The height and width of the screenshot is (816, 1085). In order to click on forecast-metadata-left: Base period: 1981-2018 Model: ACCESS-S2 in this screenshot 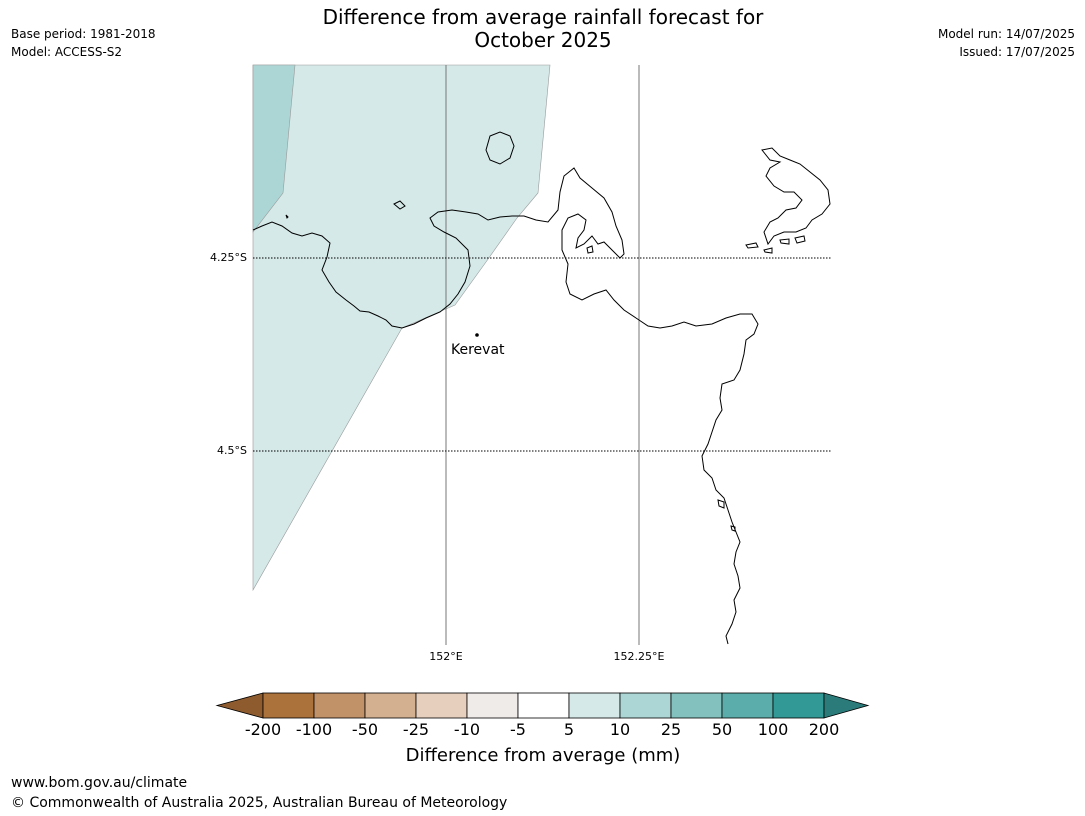, I will do `click(83, 43)`.